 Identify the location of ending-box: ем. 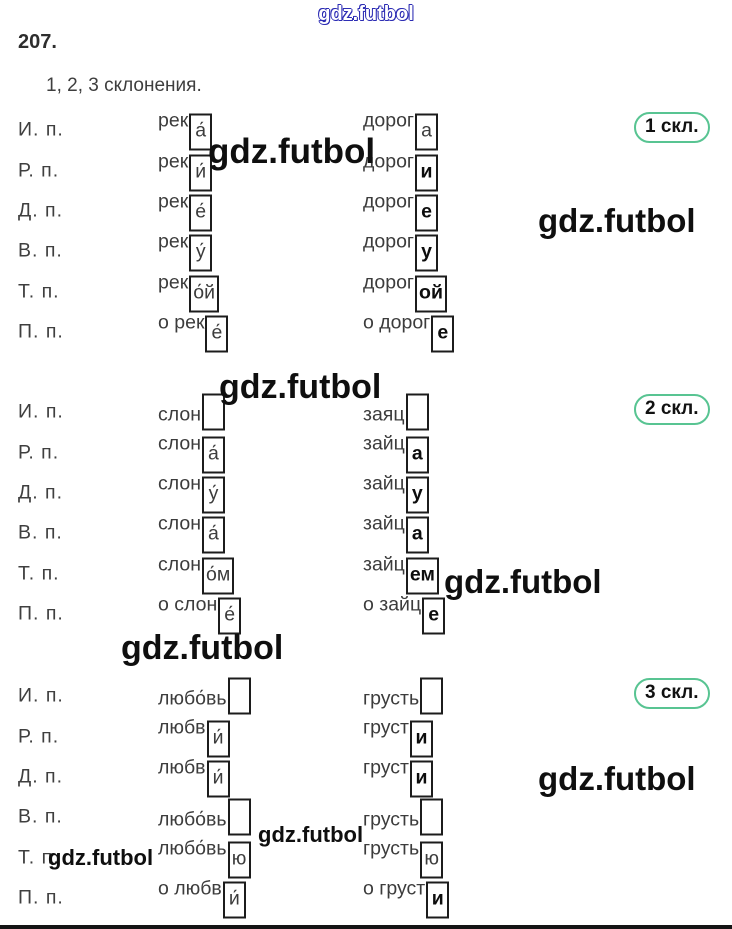
(422, 576).